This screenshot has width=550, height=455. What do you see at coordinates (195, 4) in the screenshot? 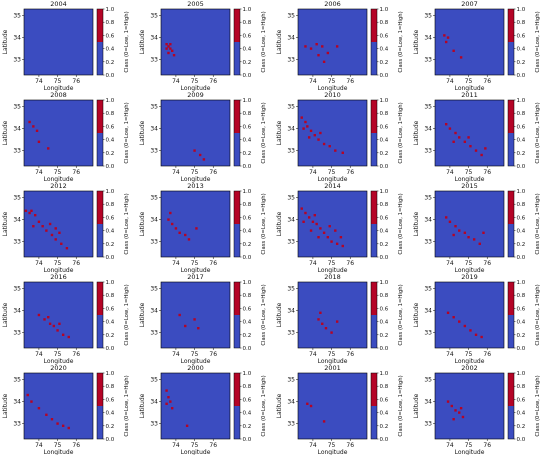
I see `chart-title: 2005` at bounding box center [195, 4].